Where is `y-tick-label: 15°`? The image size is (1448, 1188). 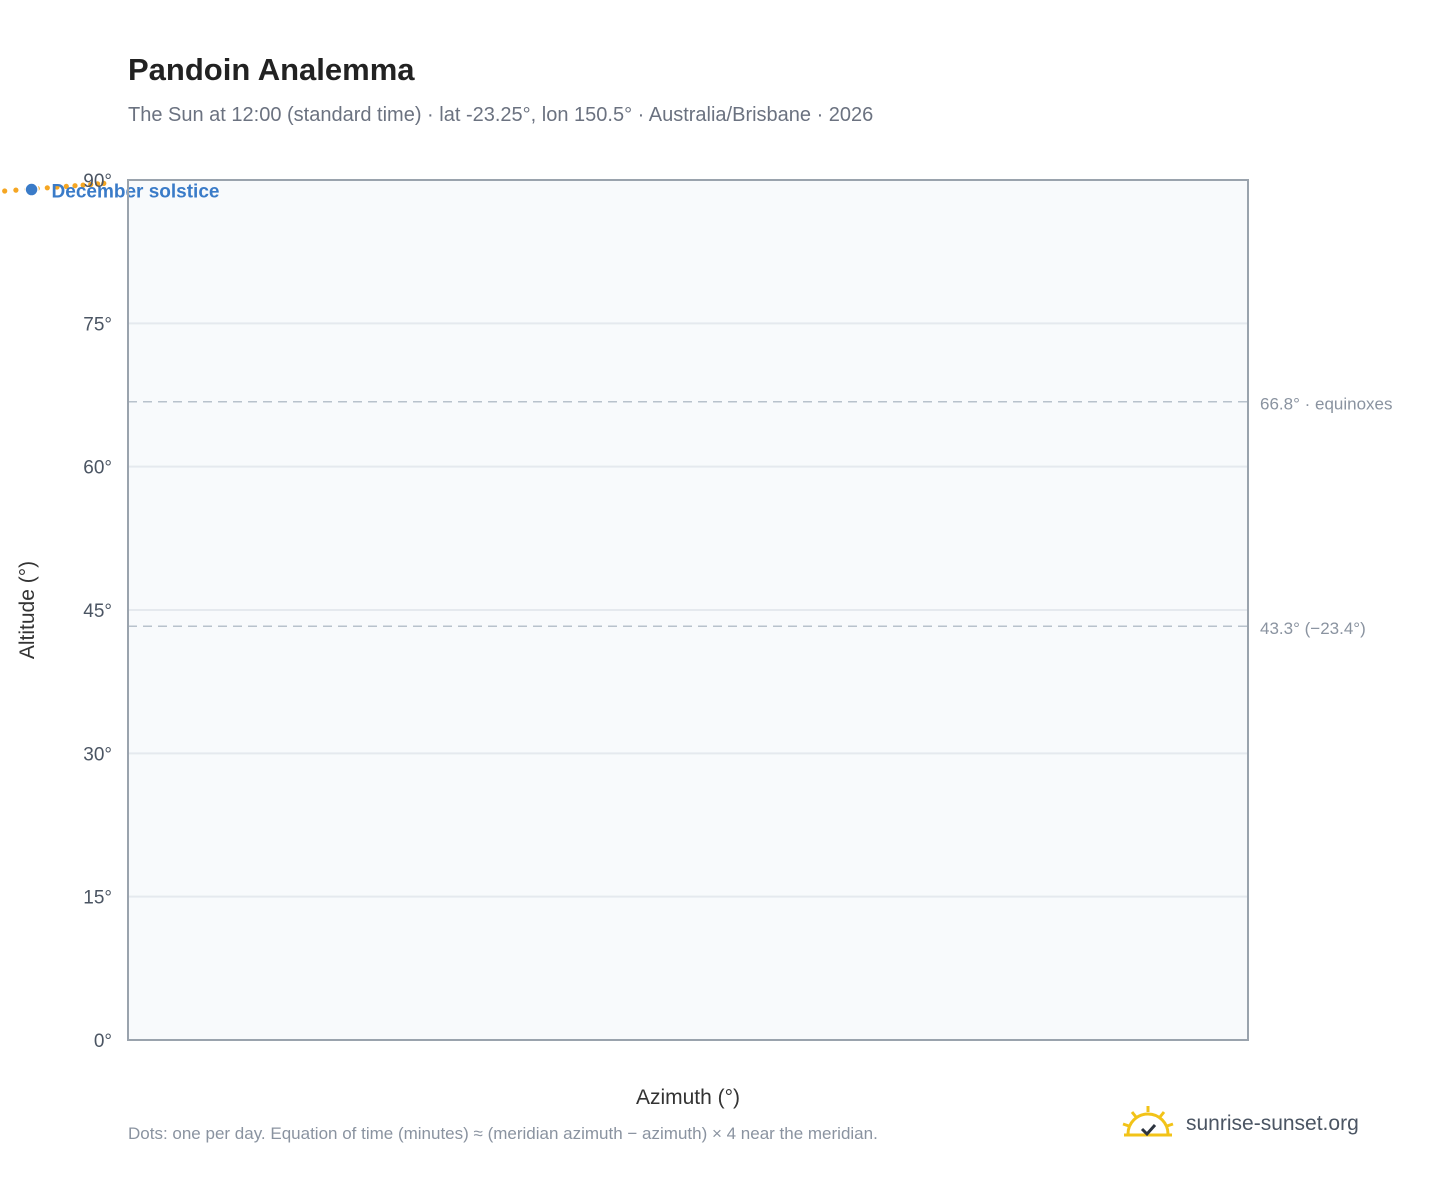 y-tick-label: 15° is located at coordinates (97, 898).